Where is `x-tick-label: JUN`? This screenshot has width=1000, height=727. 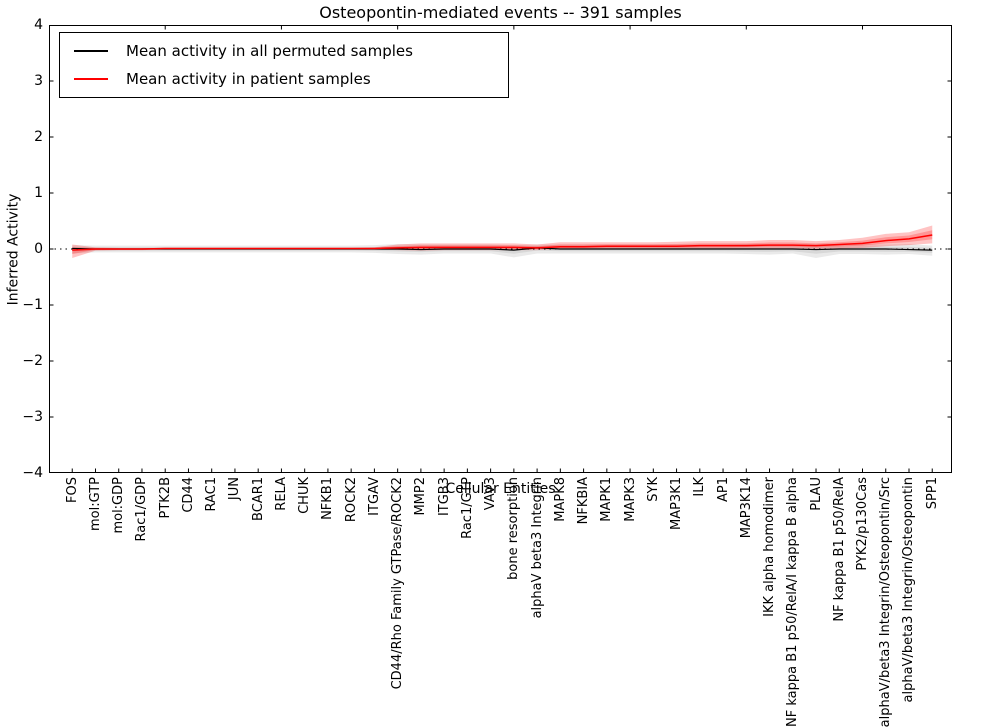
x-tick-label: JUN is located at coordinates (235, 489).